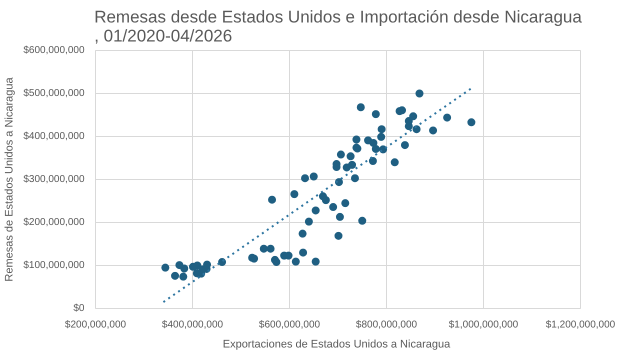 The image size is (624, 357). Describe the element at coordinates (54, 222) in the screenshot. I see `y-tick-label: $200,000,000` at that location.